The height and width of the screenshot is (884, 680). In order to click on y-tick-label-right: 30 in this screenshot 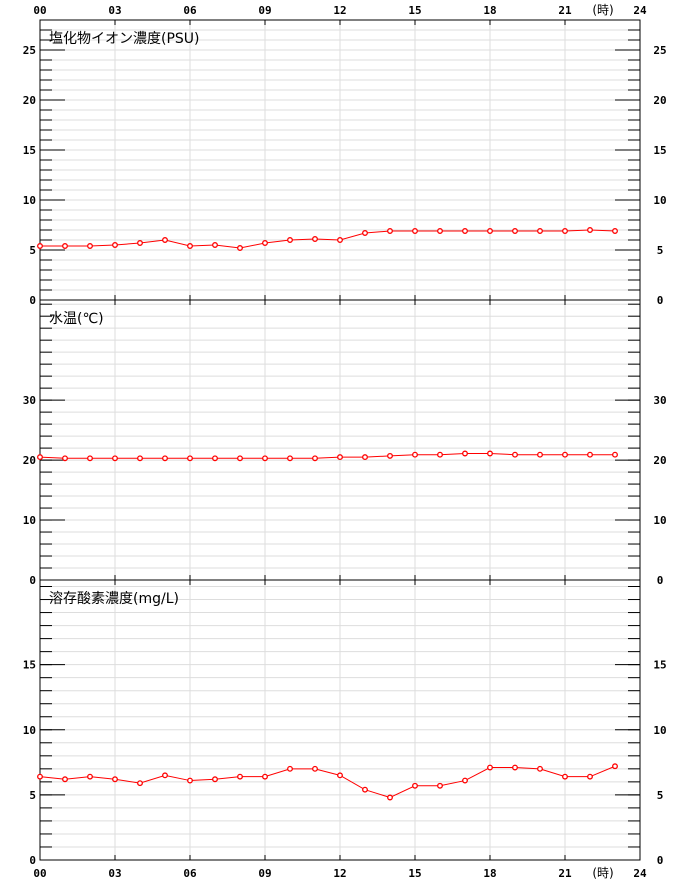, I will do `click(659, 400)`.